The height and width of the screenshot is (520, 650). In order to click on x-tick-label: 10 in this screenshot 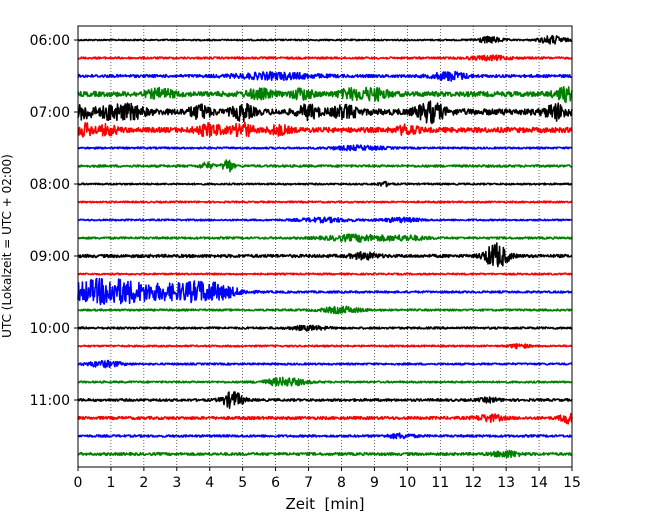, I will do `click(407, 483)`.